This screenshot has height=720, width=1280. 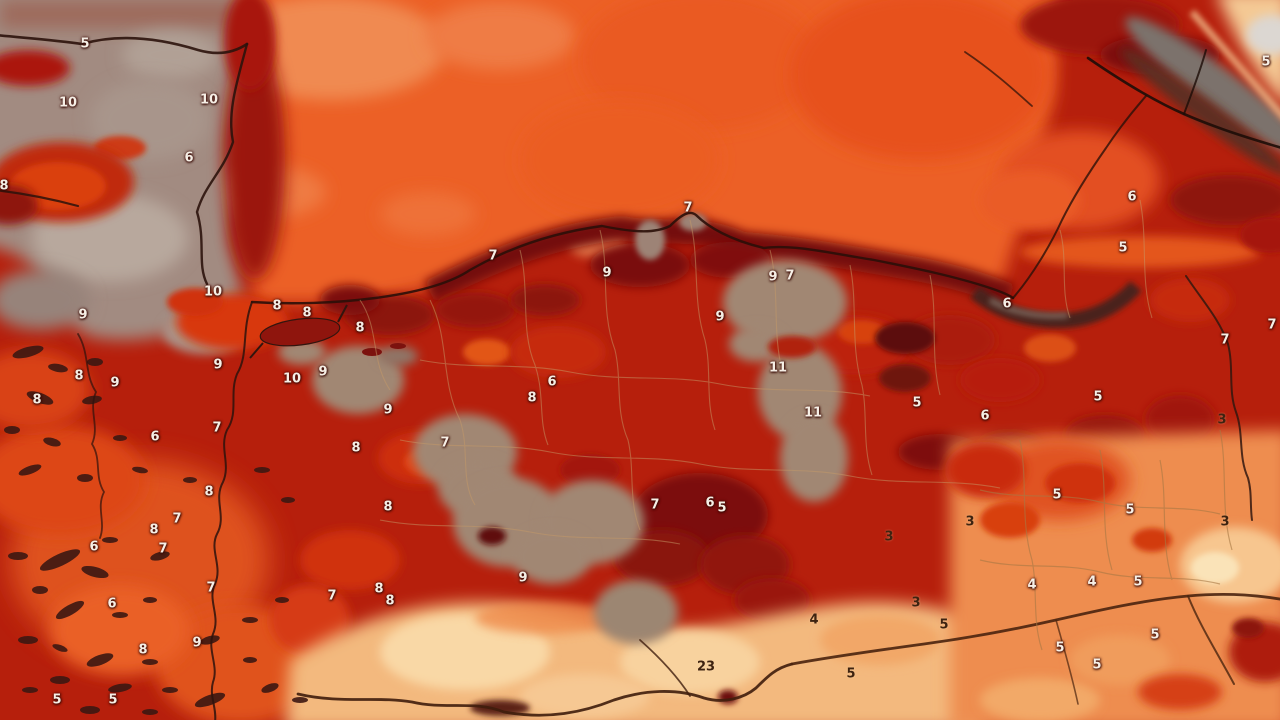 What do you see at coordinates (142, 177) in the screenshot?
I see `balkans-land-layer` at bounding box center [142, 177].